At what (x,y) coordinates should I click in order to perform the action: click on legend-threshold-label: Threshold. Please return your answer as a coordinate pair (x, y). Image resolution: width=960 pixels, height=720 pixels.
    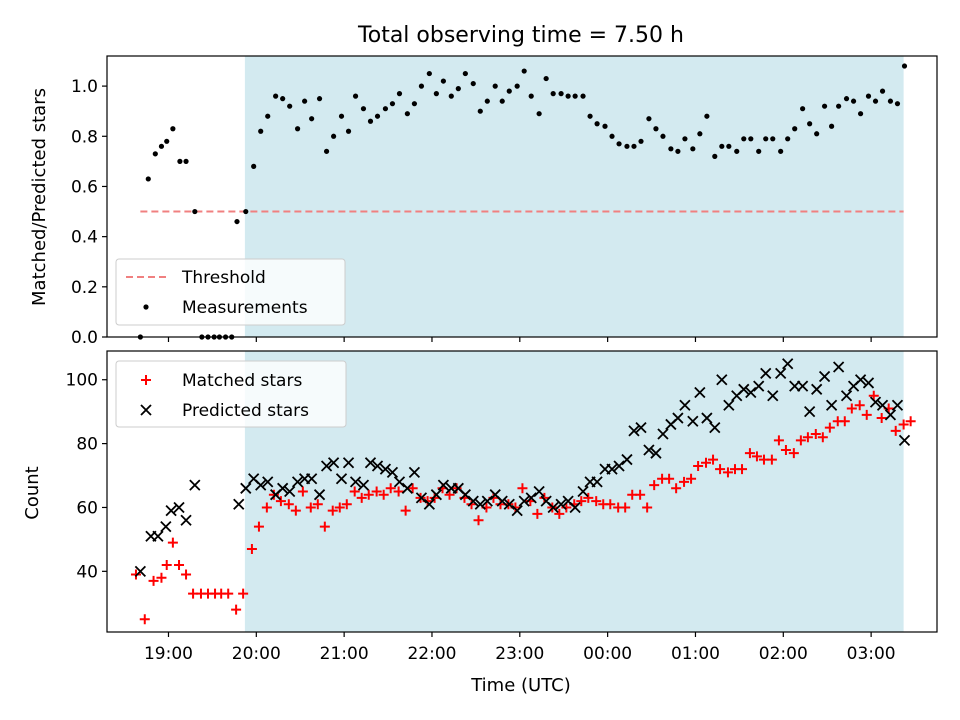
    Looking at the image, I should click on (223, 278).